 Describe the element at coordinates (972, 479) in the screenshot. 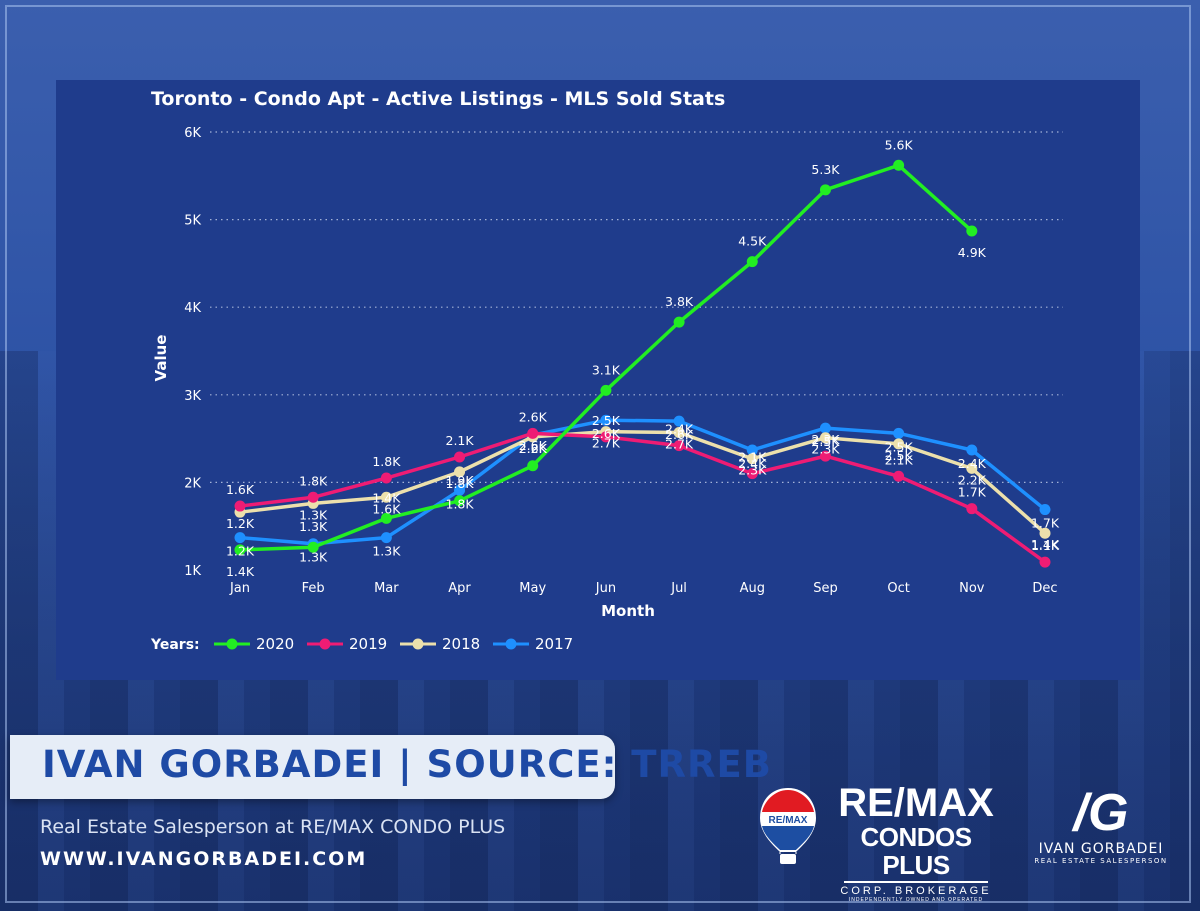

I see `data-label-2018: 2.2K` at that location.